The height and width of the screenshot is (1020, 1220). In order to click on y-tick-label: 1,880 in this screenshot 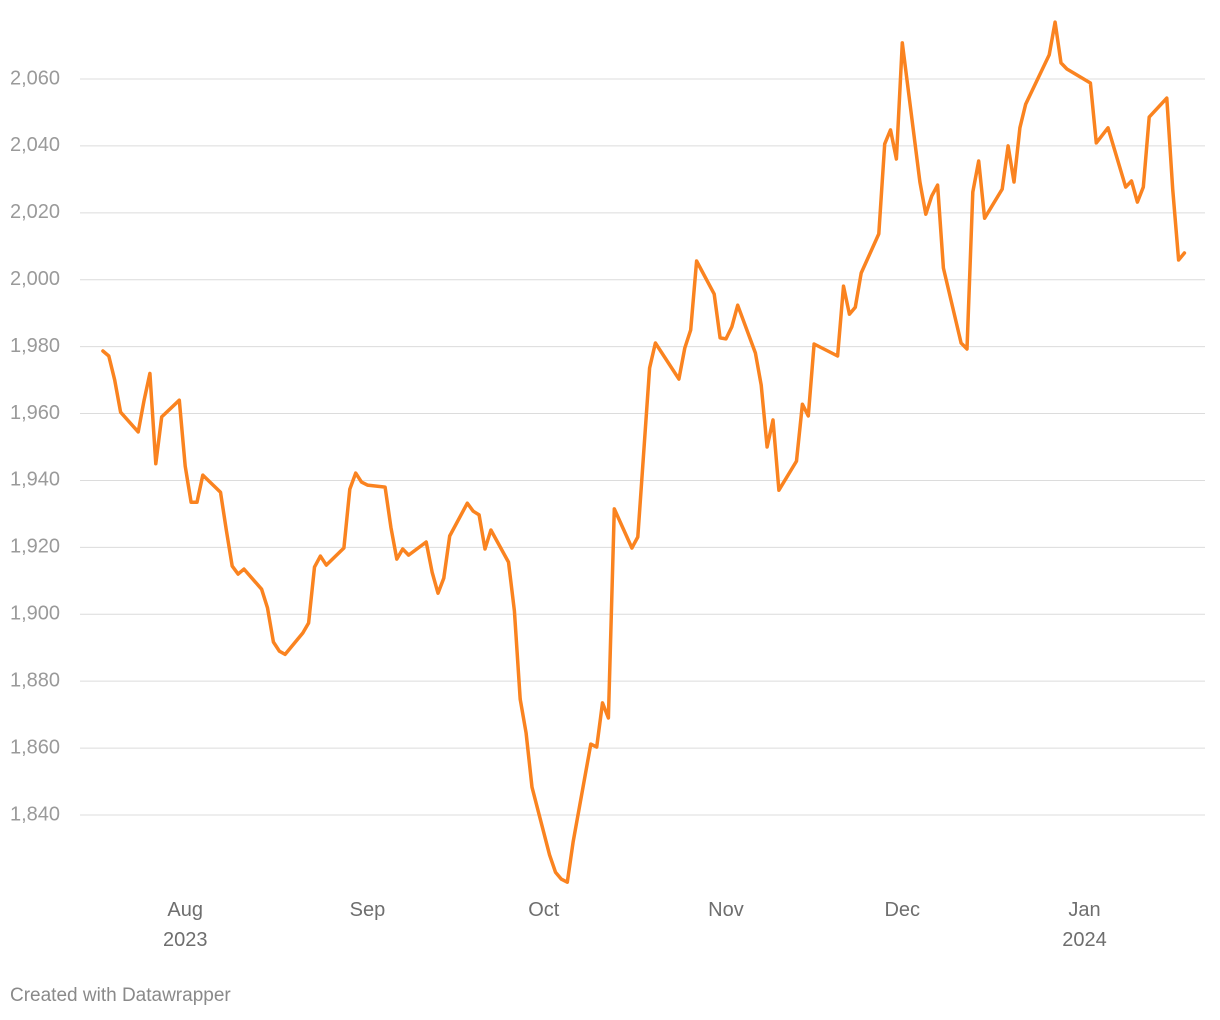, I will do `click(35, 680)`.